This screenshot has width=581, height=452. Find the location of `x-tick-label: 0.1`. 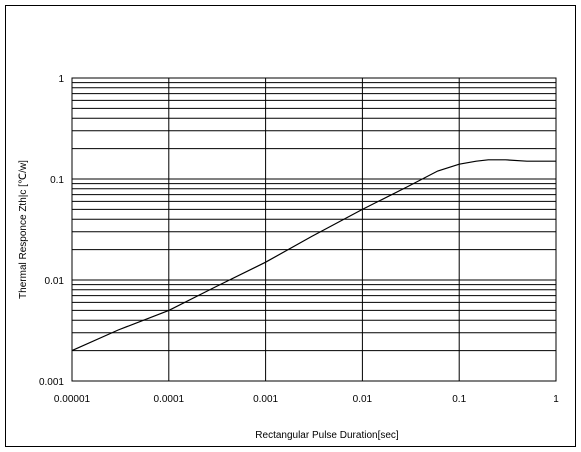

x-tick-label: 0.1 is located at coordinates (459, 399).